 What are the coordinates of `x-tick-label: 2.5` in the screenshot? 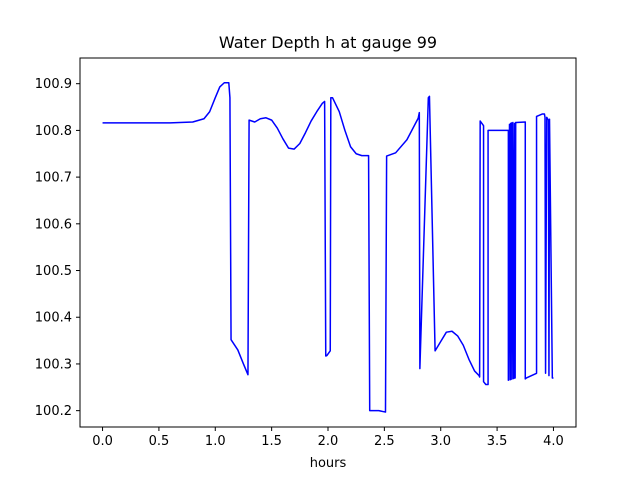 It's located at (384, 441).